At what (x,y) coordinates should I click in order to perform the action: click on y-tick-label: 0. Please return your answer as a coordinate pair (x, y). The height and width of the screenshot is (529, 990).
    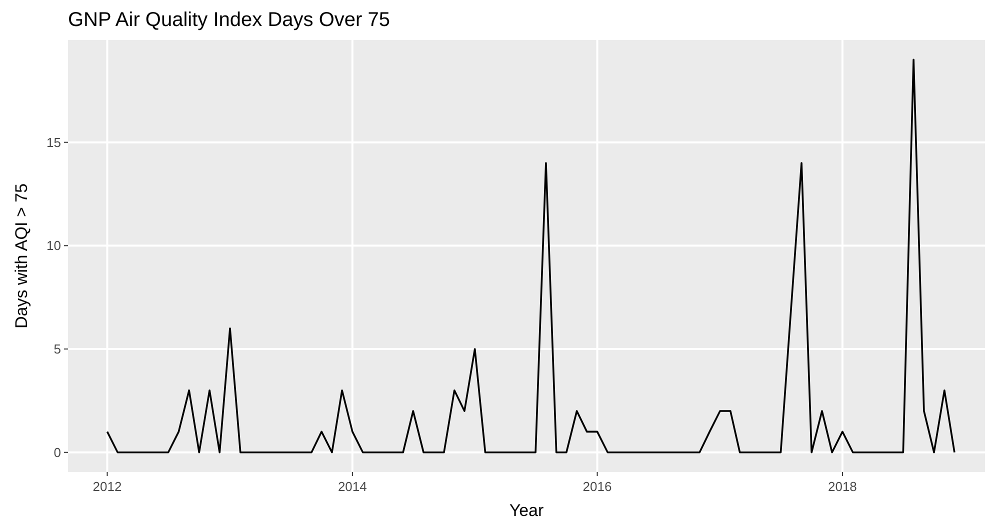
    Looking at the image, I should click on (57, 452).